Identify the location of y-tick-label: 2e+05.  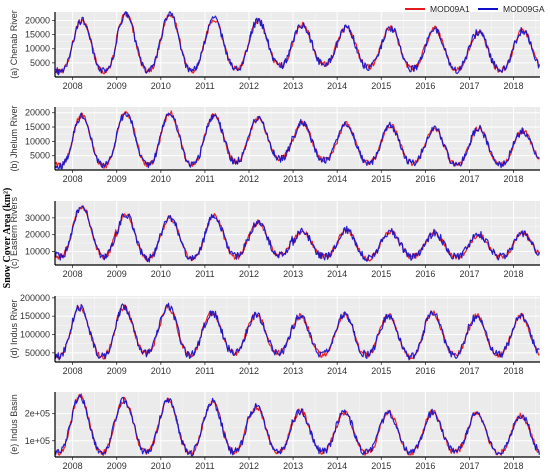
(37, 414).